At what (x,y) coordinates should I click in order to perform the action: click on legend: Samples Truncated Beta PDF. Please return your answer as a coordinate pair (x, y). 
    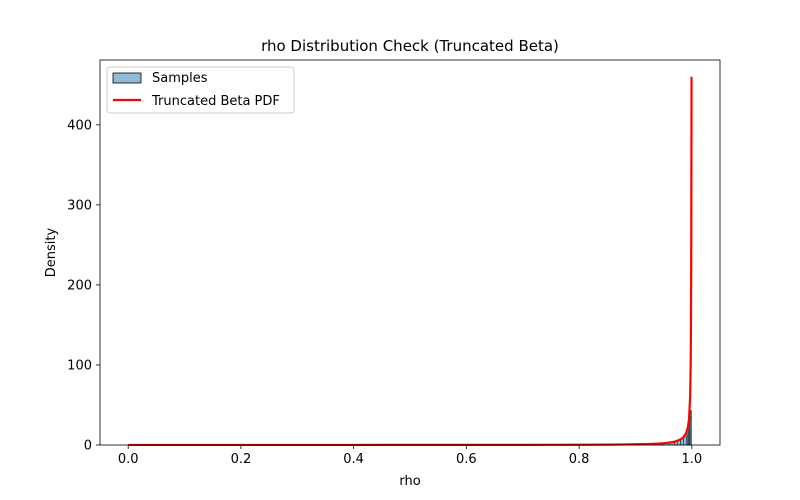
    Looking at the image, I should click on (200, 90).